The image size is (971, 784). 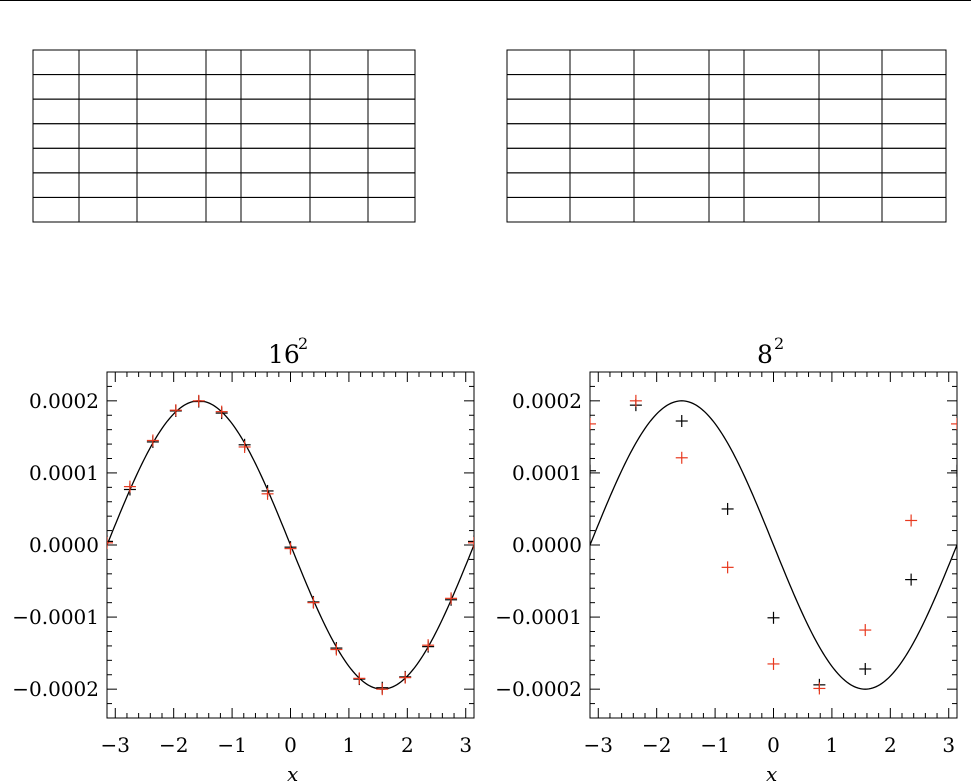 I want to click on plot-data-area, so click(x=290, y=545).